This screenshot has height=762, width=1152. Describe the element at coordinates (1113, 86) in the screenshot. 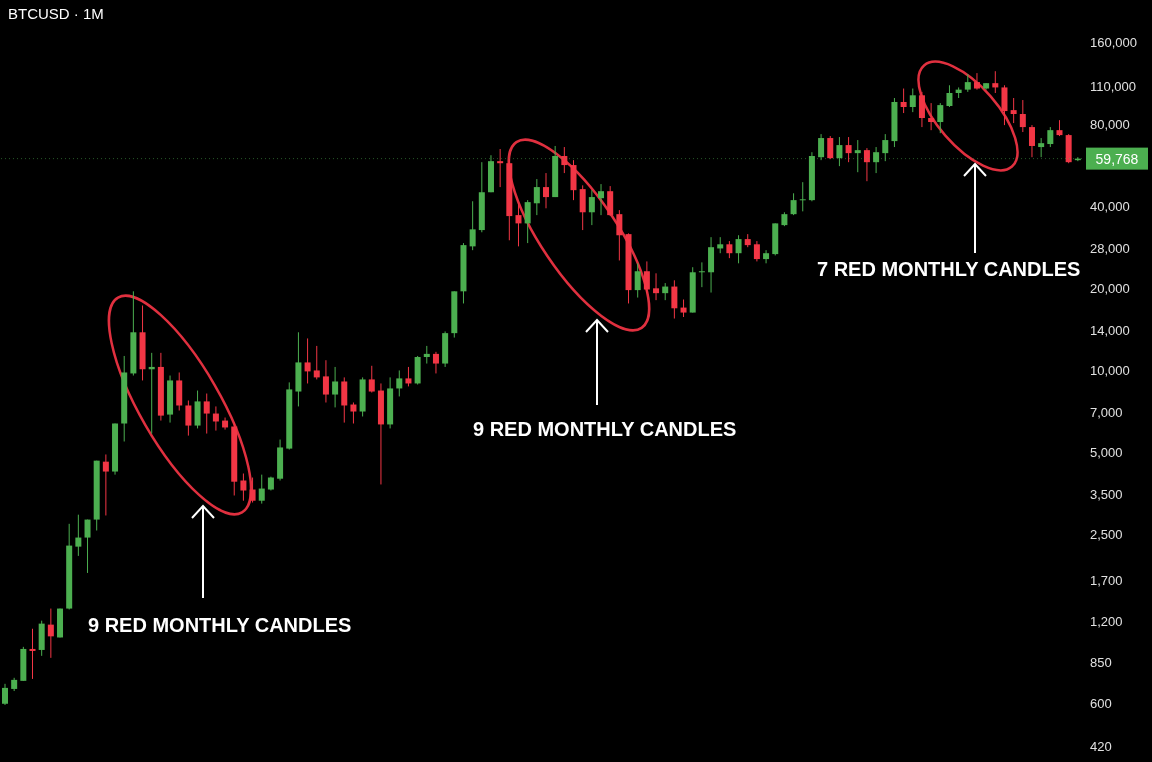

I see `y-tick-label: 110,000` at that location.